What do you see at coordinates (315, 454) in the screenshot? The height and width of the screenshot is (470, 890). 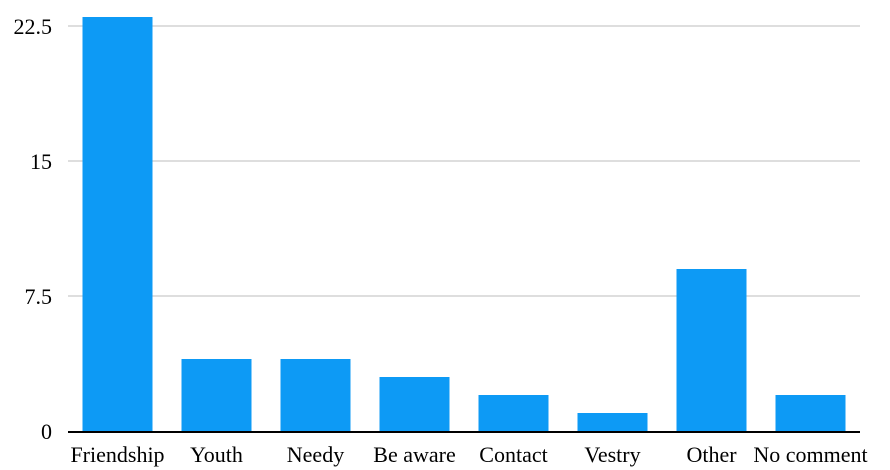 I see `x-tick-label: Needy` at bounding box center [315, 454].